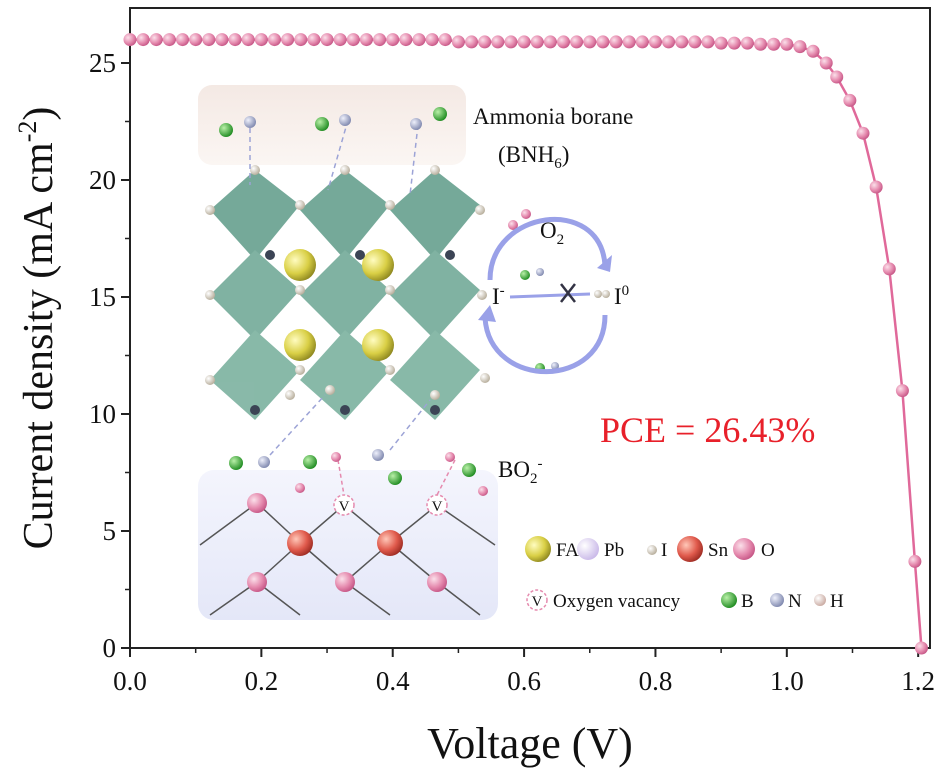 This screenshot has width=944, height=773. What do you see at coordinates (626, 291) in the screenshot?
I see `illustration-tspan: 0` at bounding box center [626, 291].